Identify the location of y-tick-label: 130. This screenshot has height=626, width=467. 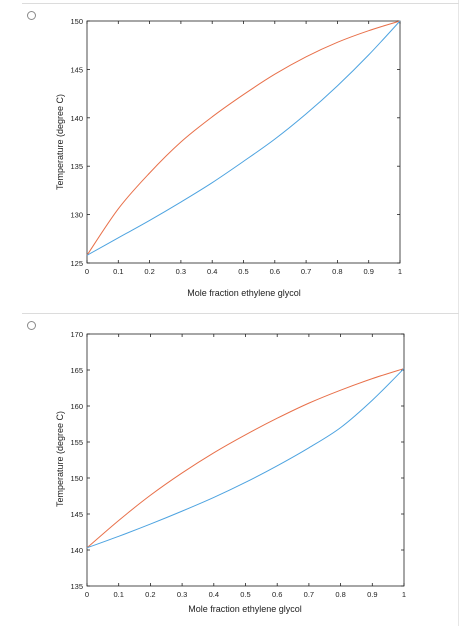
(76, 215).